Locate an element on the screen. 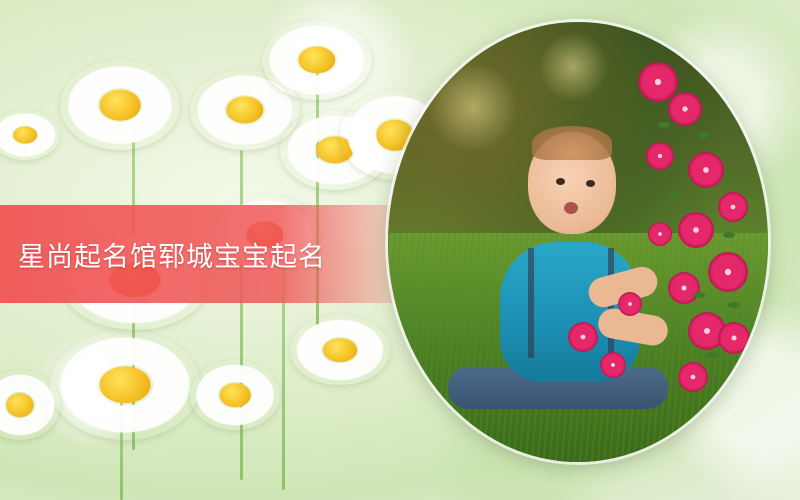 Image resolution: width=800 pixels, height=500 pixels. title-banner: 星尚起名馆郓城宝宝起名 is located at coordinates (215, 254).